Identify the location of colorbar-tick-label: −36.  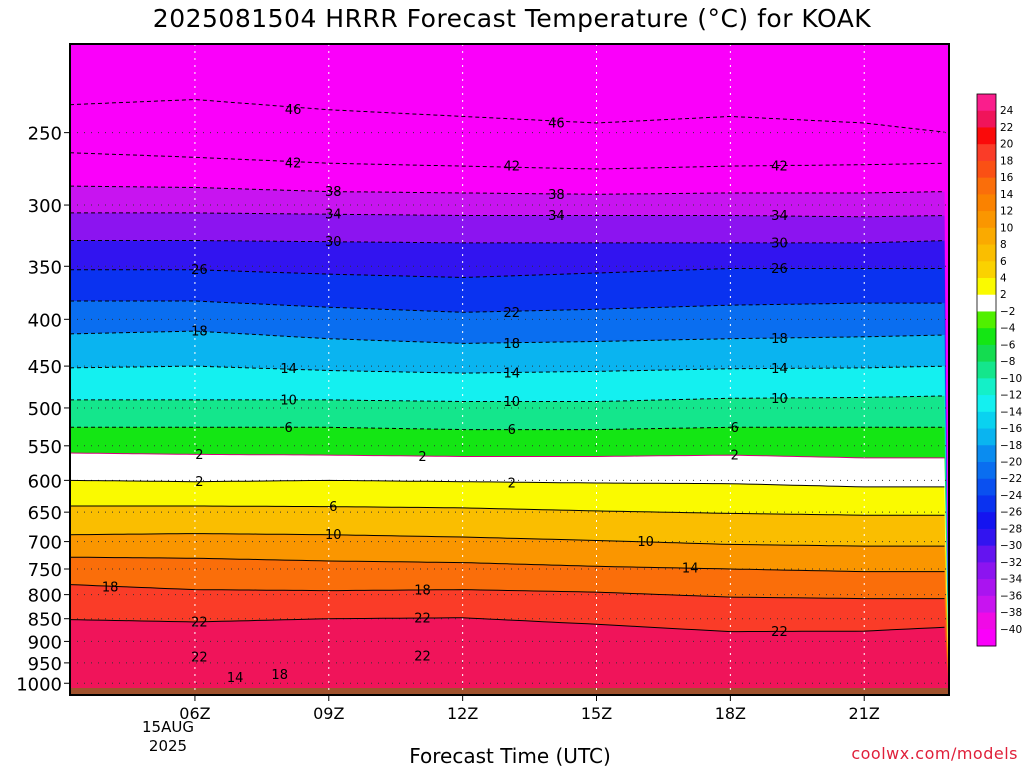
(1011, 596).